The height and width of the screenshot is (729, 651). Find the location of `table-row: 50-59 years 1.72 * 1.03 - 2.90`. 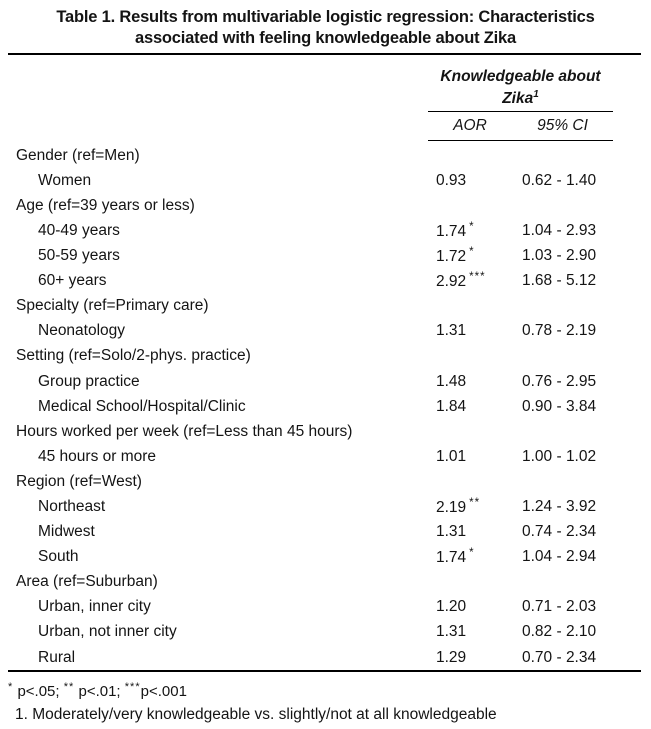

table-row: 50-59 years 1.72 * 1.03 - 2.90 is located at coordinates (325, 256).